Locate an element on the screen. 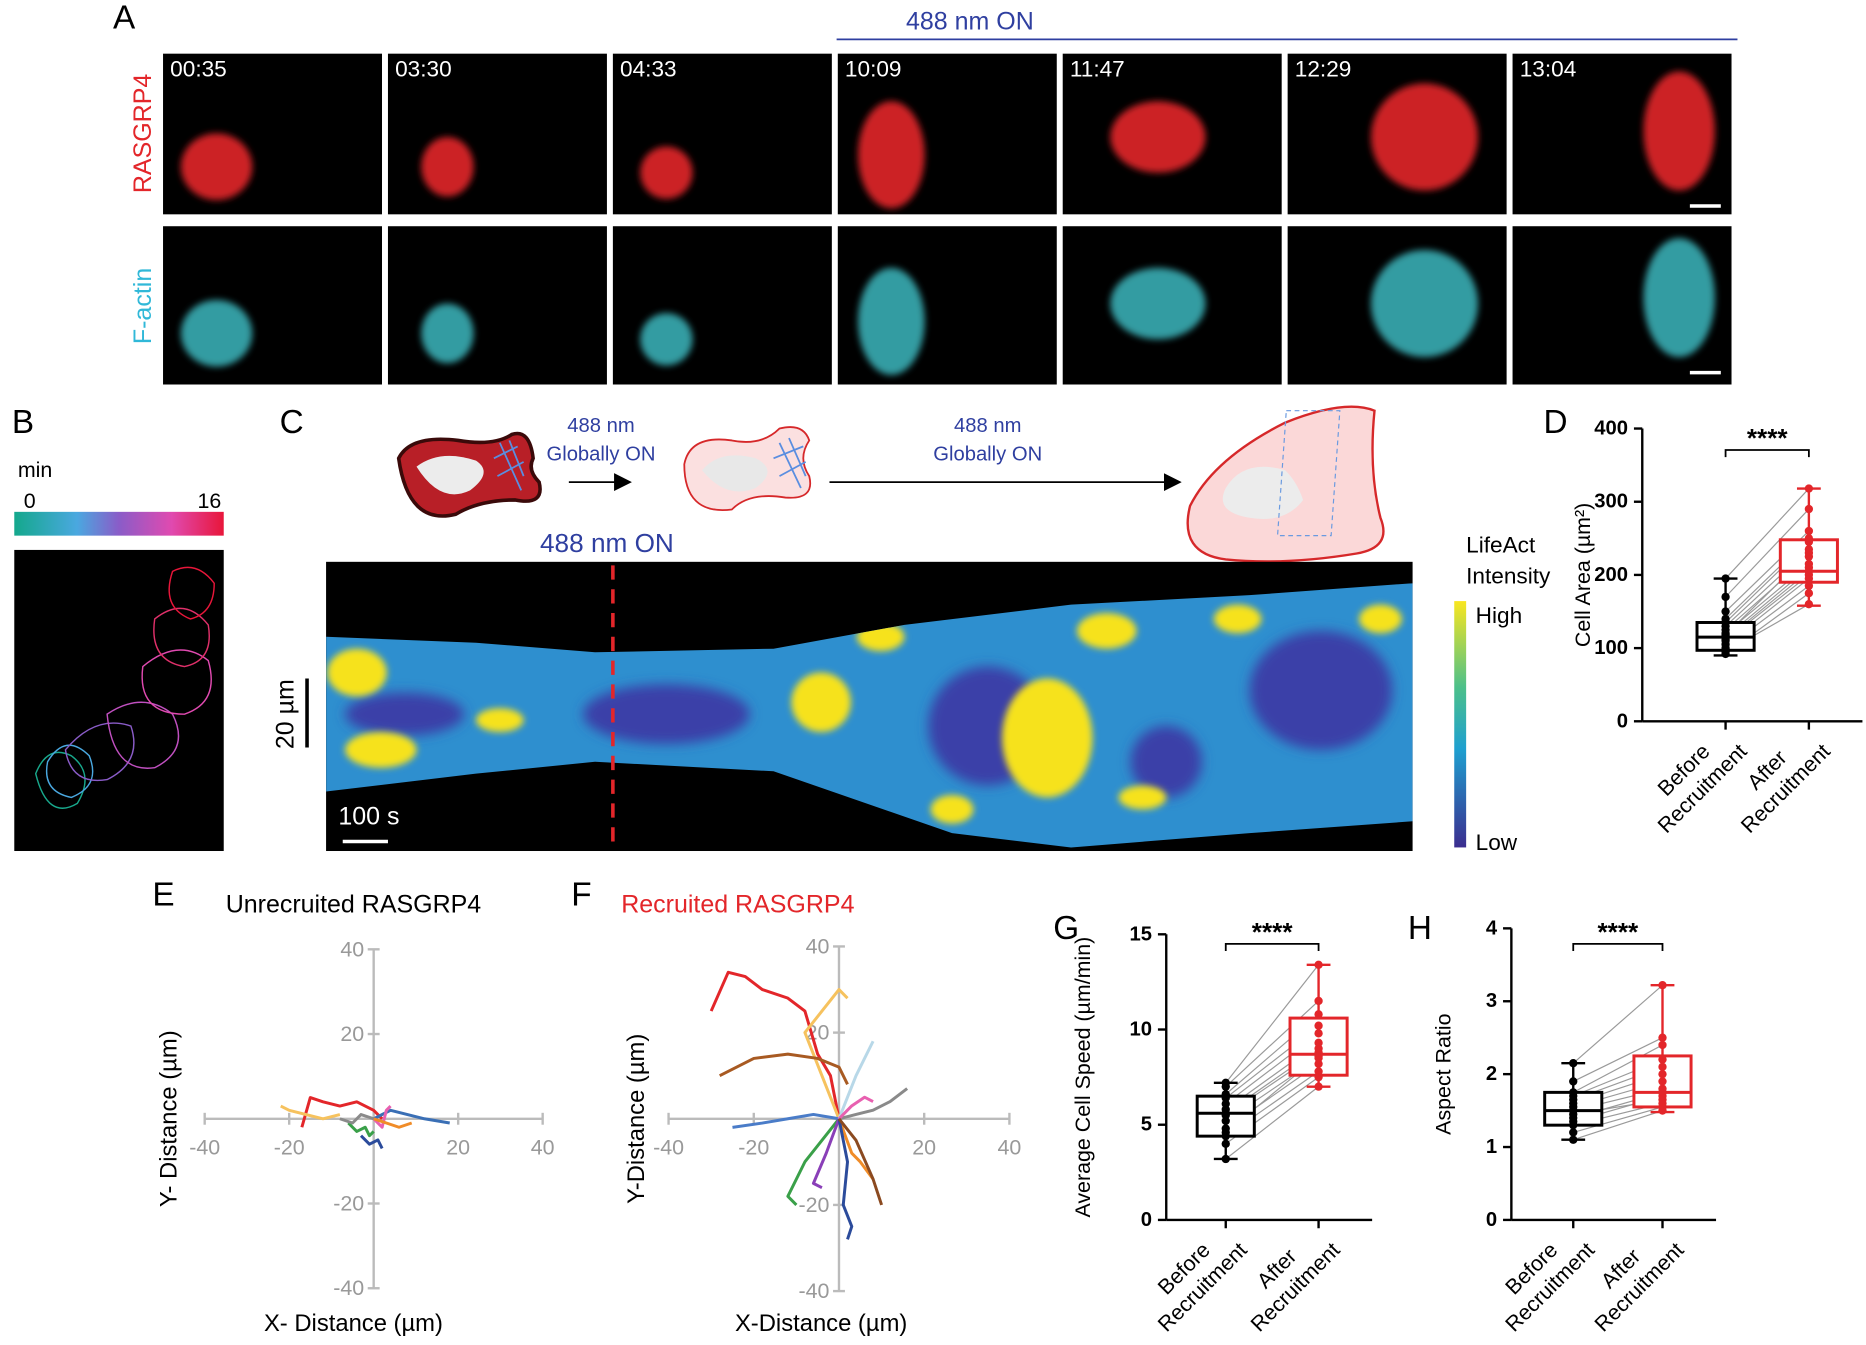 This screenshot has height=1345, width=1866. colorbar-label: High is located at coordinates (1499, 615).